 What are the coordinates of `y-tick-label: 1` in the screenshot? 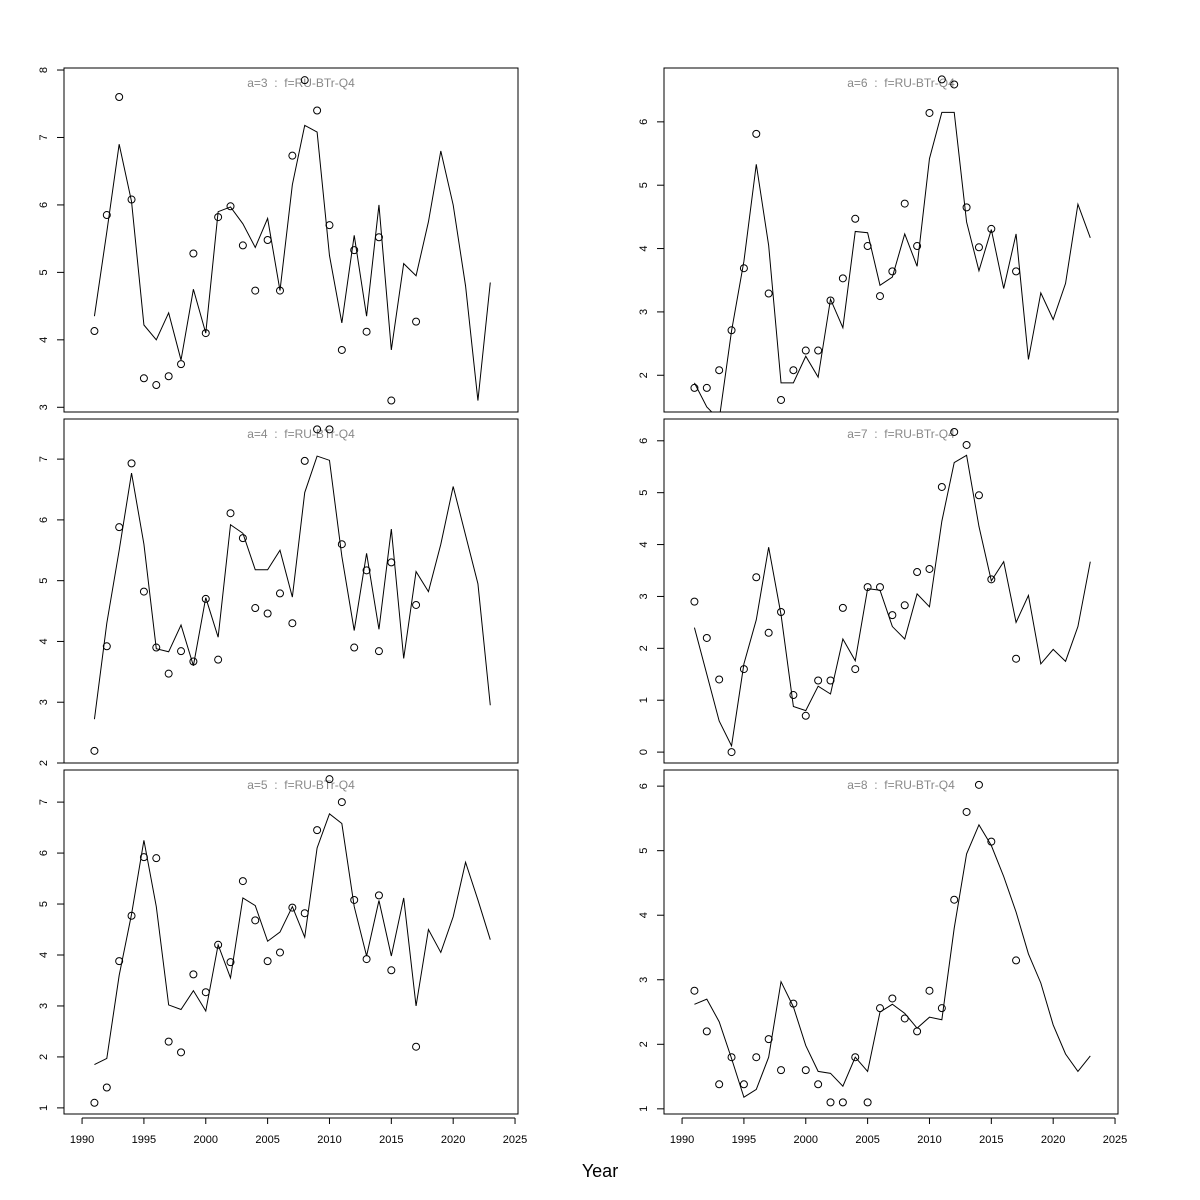 It's located at (644, 700).